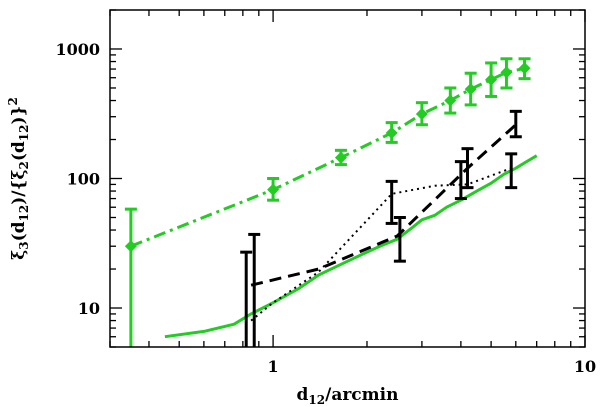  I want to click on y-tick-label: 100, so click(83, 179).